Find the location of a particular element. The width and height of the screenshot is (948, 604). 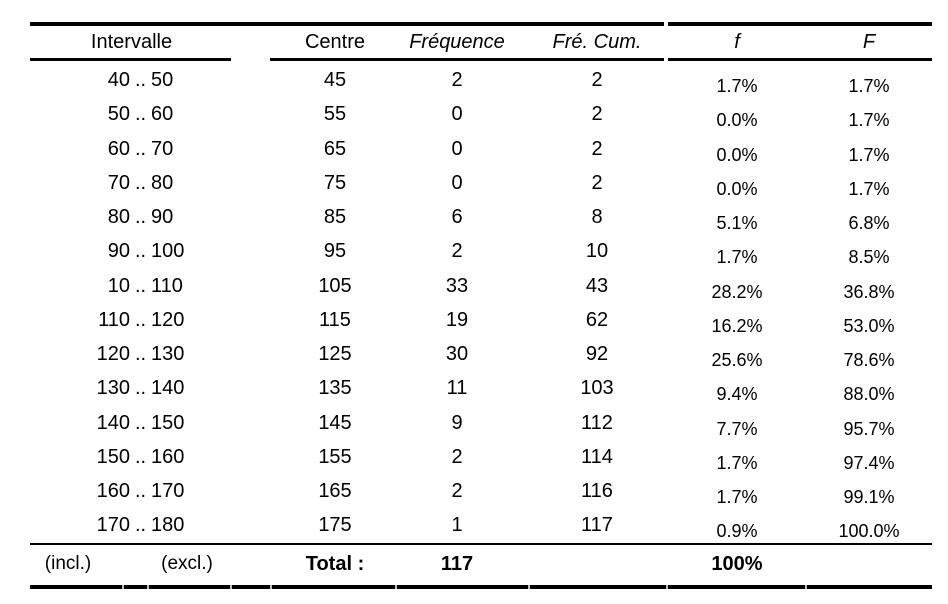

table-row: 140 .. 150 145 9 112 7.7% 95.7% is located at coordinates (474, 423).